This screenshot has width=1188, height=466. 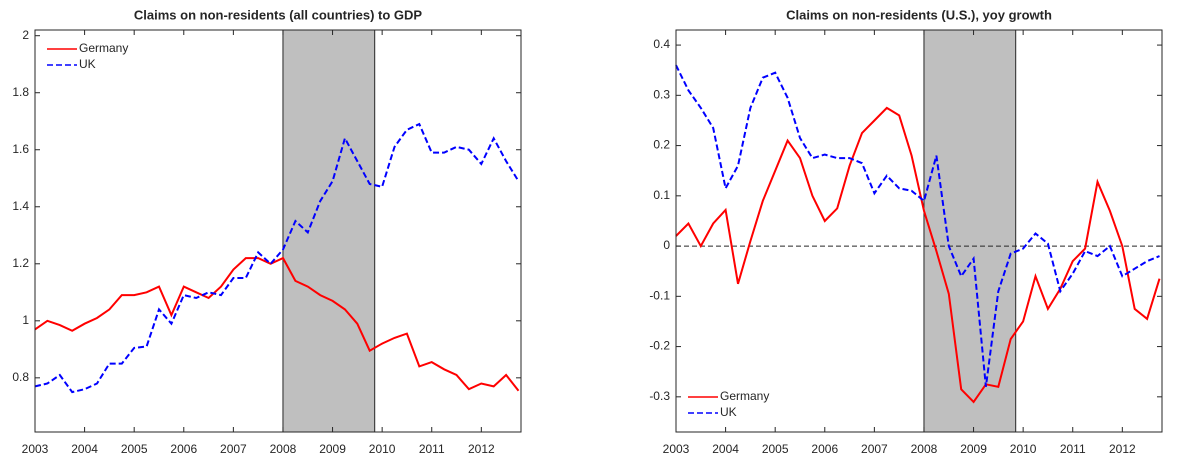 I want to click on y-tick-label: 0, so click(x=666, y=245).